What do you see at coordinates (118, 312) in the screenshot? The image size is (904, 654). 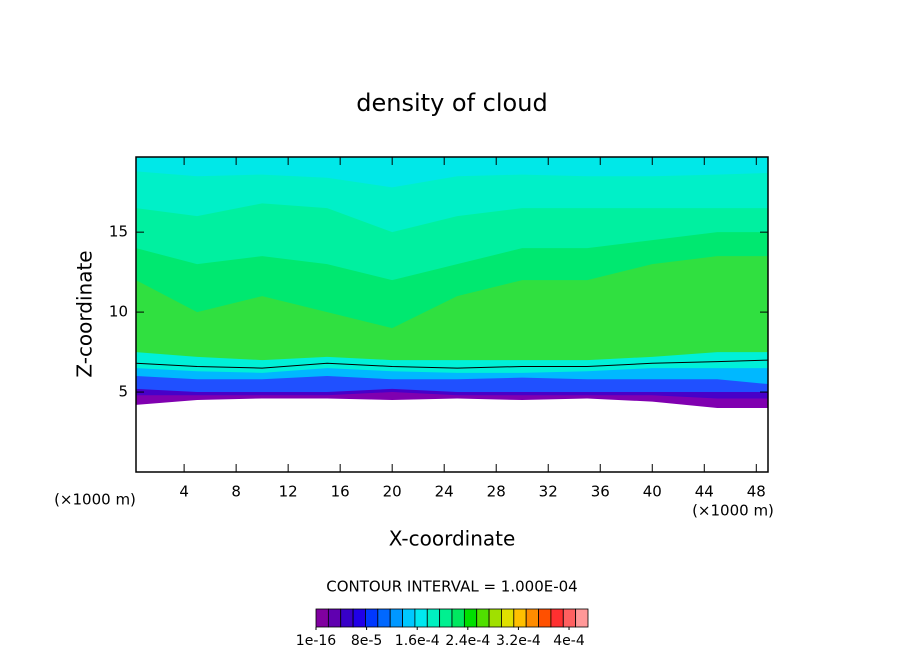 I see `y-tick-label: 10` at bounding box center [118, 312].